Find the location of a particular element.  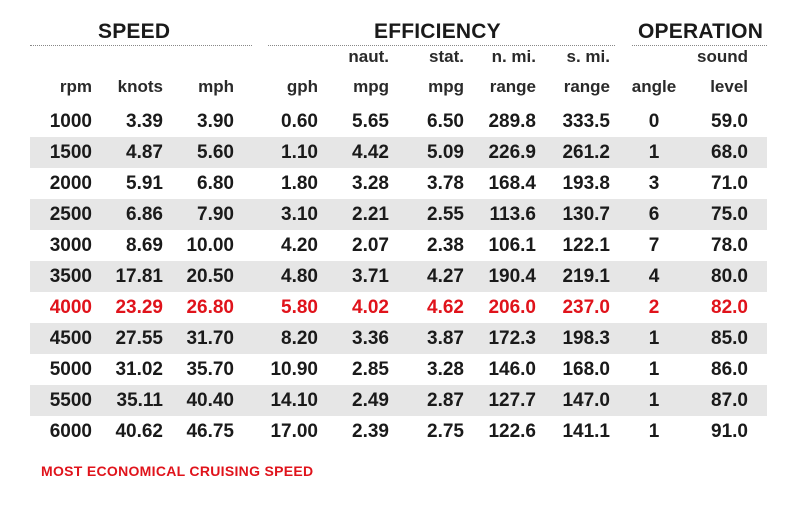

table-cell: 1.10 is located at coordinates (299, 152).